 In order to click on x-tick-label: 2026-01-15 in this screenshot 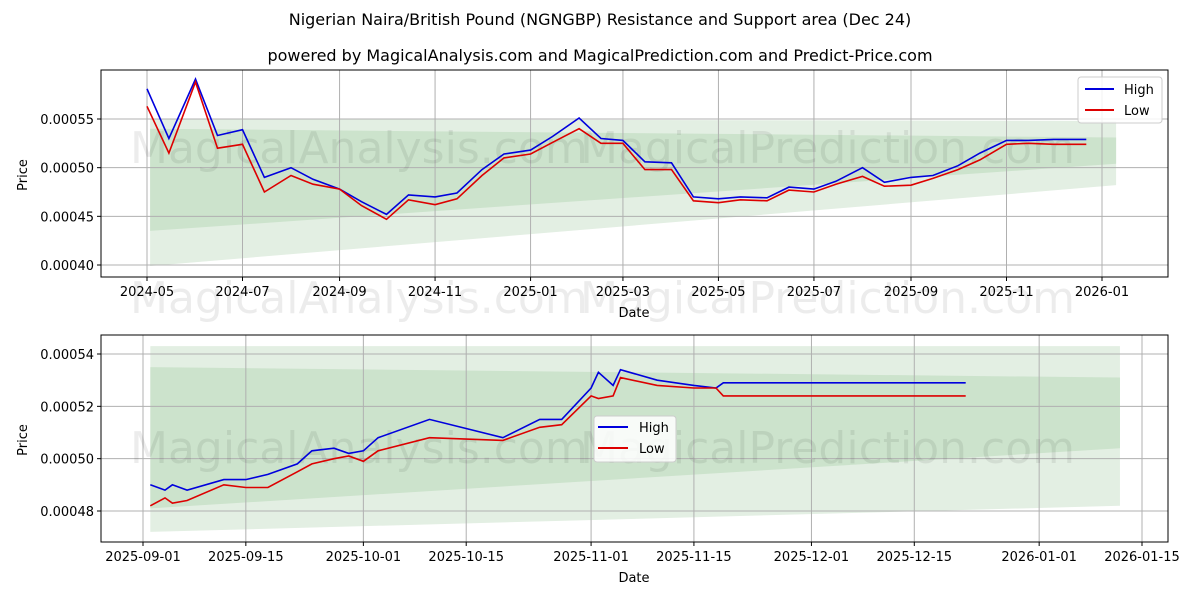, I will do `click(1142, 557)`.